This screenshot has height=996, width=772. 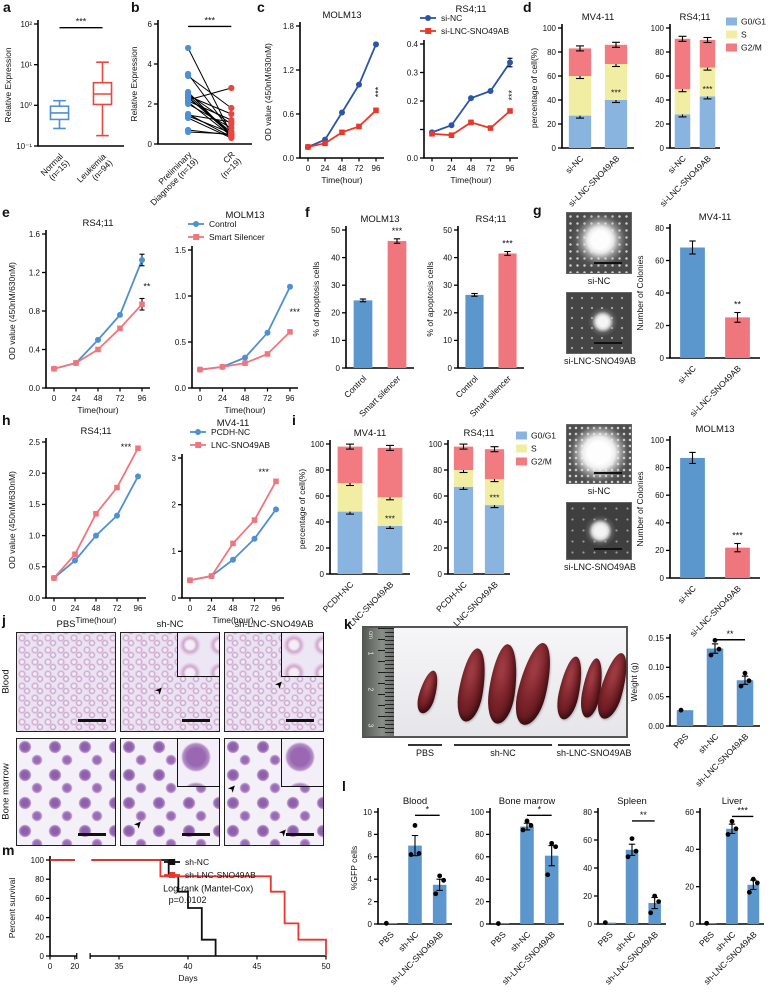 I want to click on spleen-photo: cm 1 2 3, so click(x=497, y=682).